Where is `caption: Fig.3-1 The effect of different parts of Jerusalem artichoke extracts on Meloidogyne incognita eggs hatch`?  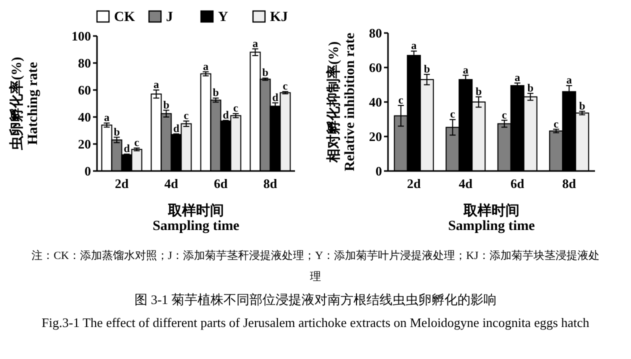 caption: Fig.3-1 The effect of different parts of Jerusalem artichoke extracts on Meloidogyne incognita eggs hatch is located at coordinates (315, 323).